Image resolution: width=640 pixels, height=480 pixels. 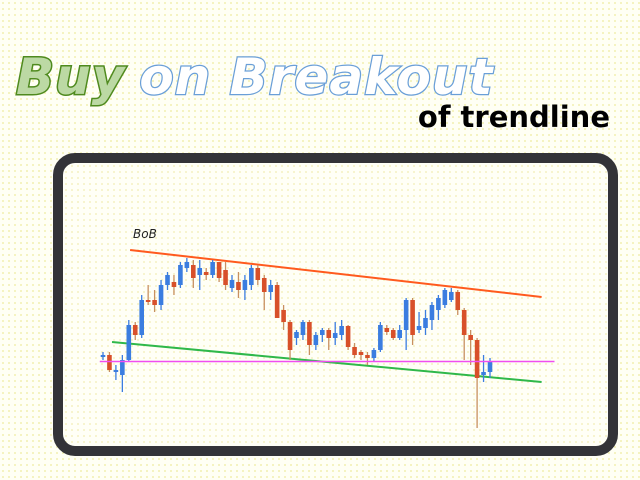 I want to click on resistance-line, so click(x=335, y=273).